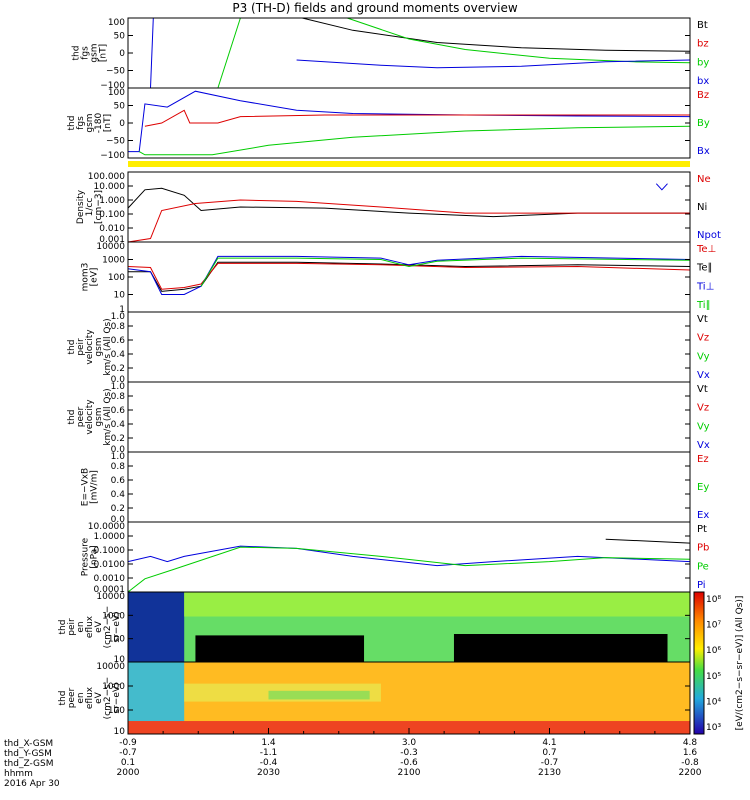 The image size is (750, 800). What do you see at coordinates (704, 268) in the screenshot?
I see `panel-3-legend-Te∥: Te∥` at bounding box center [704, 268].